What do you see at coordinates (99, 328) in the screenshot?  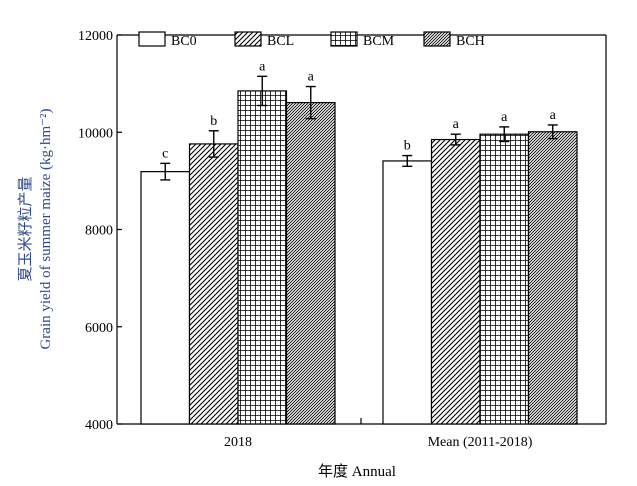 I see `y-tick-label: 6000` at bounding box center [99, 328].